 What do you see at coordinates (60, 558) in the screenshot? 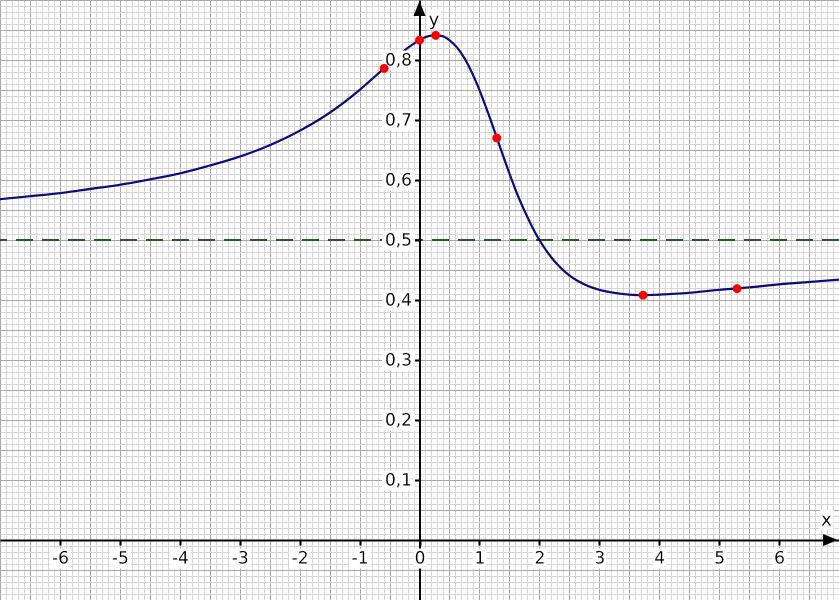
I see `x-tick-label: -6` at bounding box center [60, 558].